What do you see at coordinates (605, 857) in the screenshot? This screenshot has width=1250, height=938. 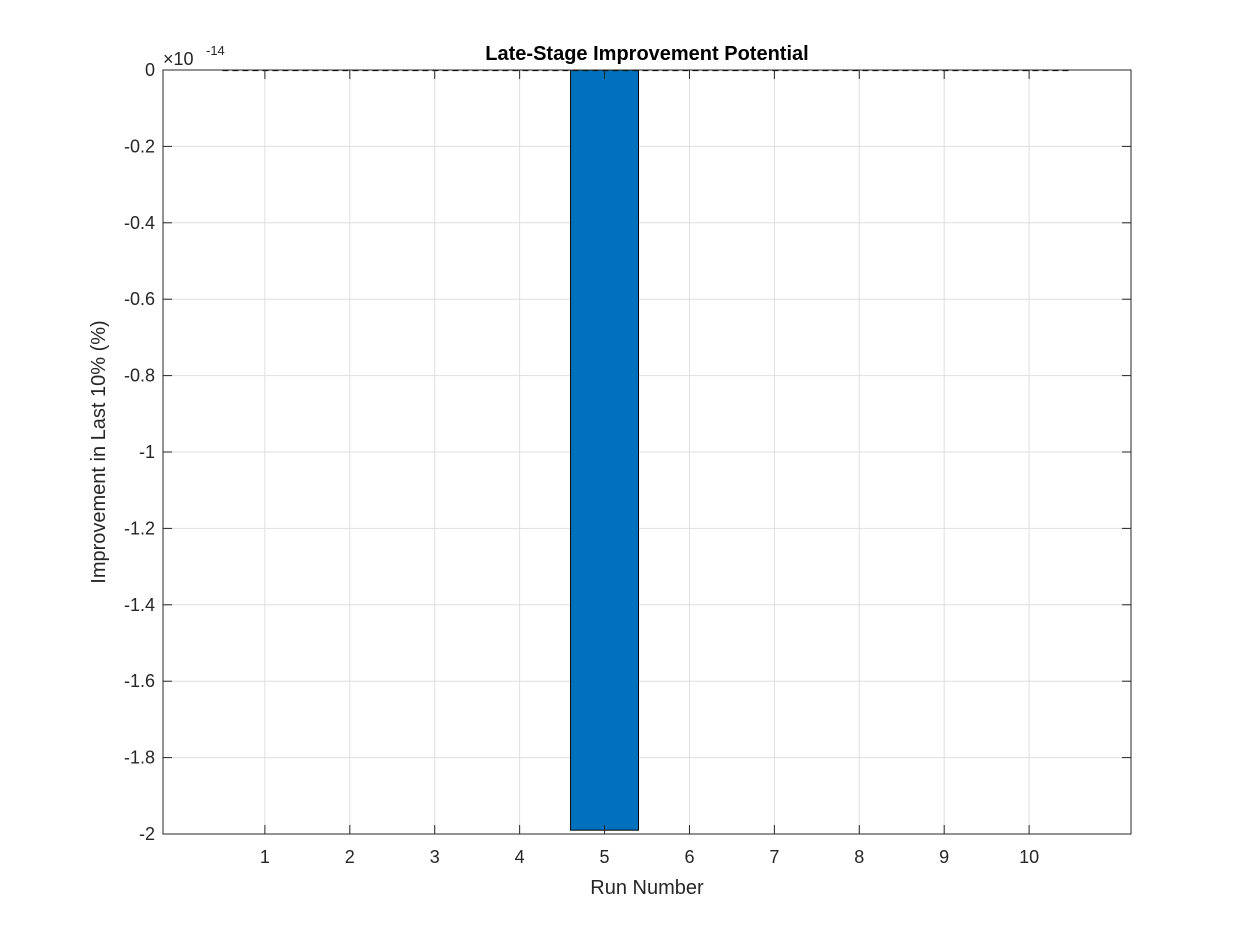 I see `x-tick-label: 5` at bounding box center [605, 857].